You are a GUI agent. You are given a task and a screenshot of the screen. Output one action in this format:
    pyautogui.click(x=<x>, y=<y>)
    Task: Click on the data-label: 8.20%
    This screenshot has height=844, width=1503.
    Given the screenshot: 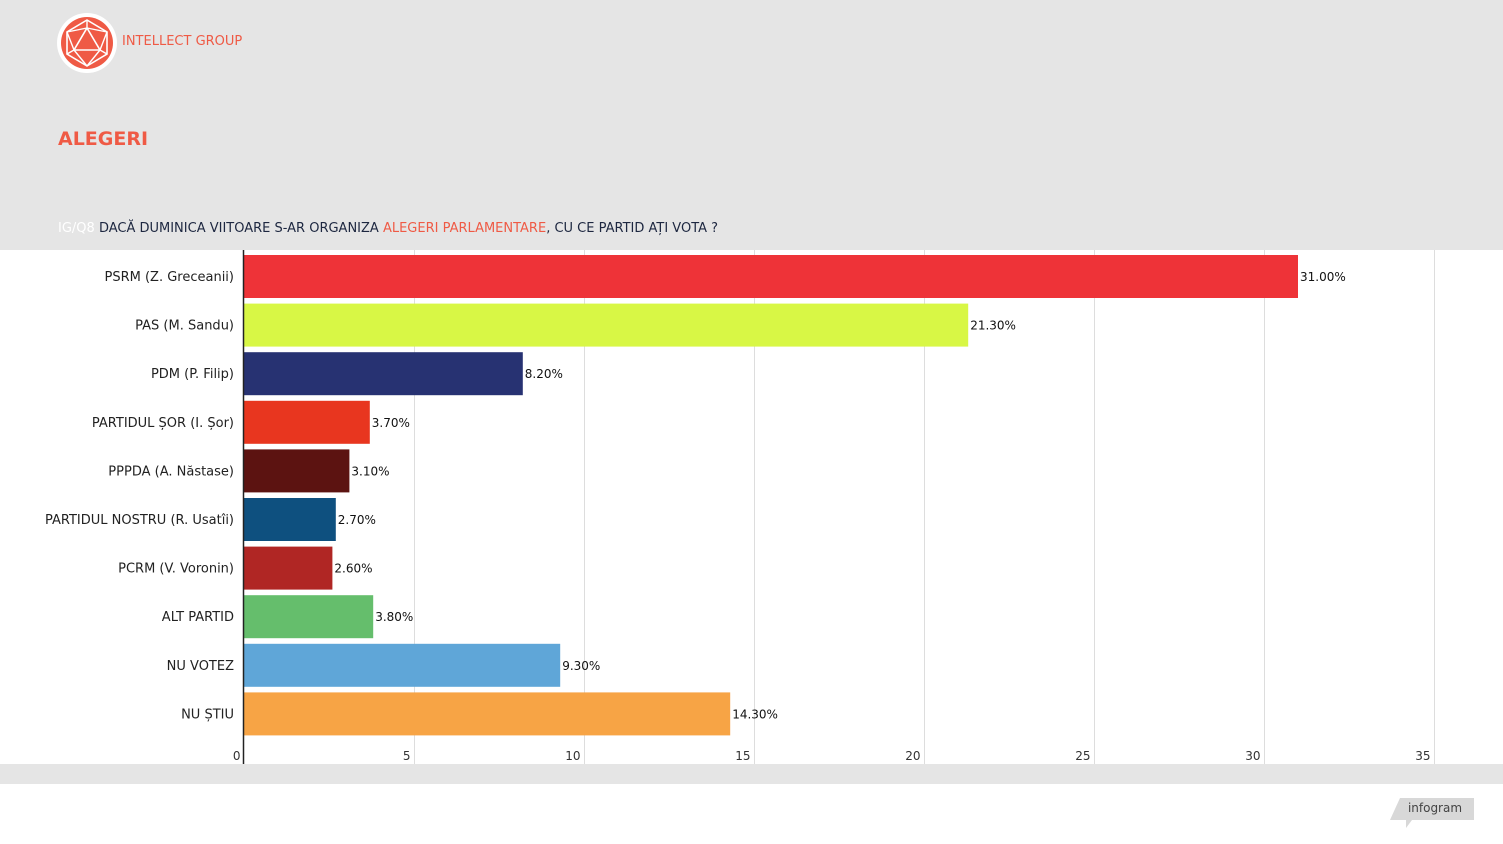 What is the action you would take?
    pyautogui.click(x=544, y=374)
    